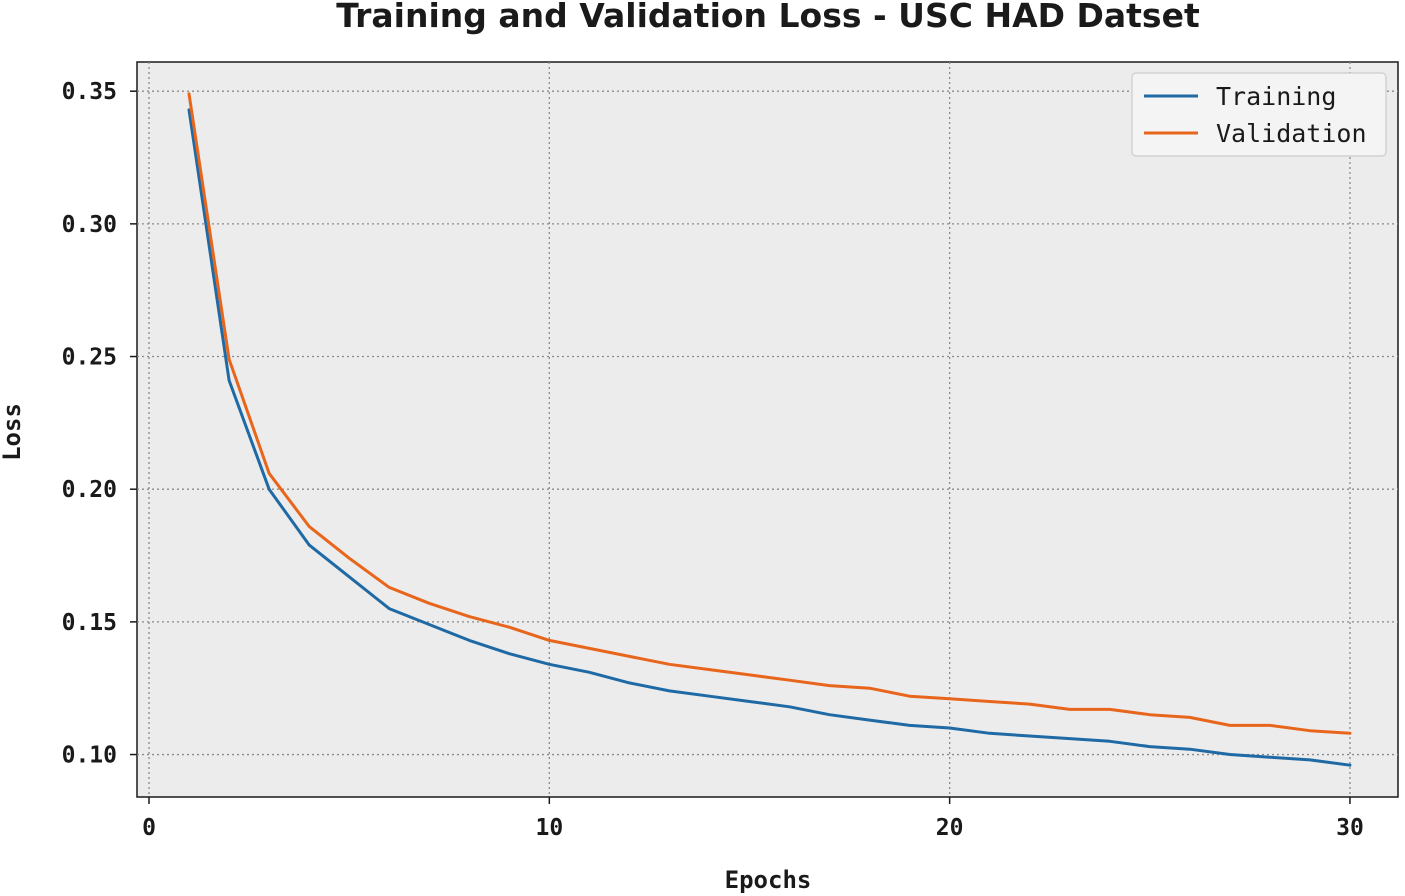 The height and width of the screenshot is (896, 1405). I want to click on y-tick-label: 0.35, so click(89, 92).